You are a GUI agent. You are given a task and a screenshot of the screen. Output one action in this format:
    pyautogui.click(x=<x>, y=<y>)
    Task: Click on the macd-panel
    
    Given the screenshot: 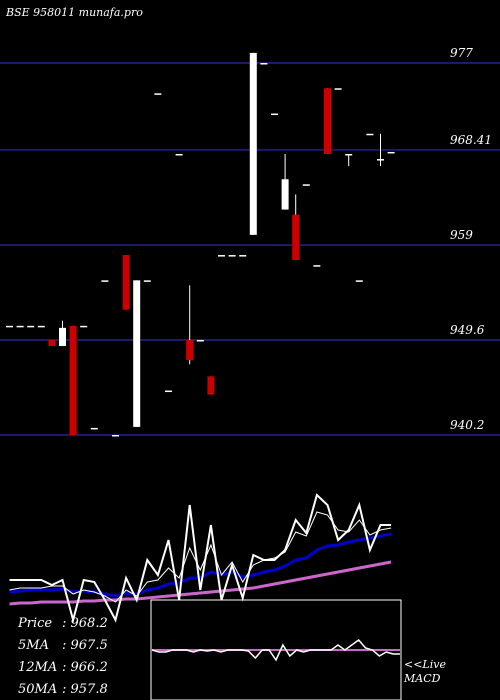 What is the action you would take?
    pyautogui.click(x=275, y=650)
    